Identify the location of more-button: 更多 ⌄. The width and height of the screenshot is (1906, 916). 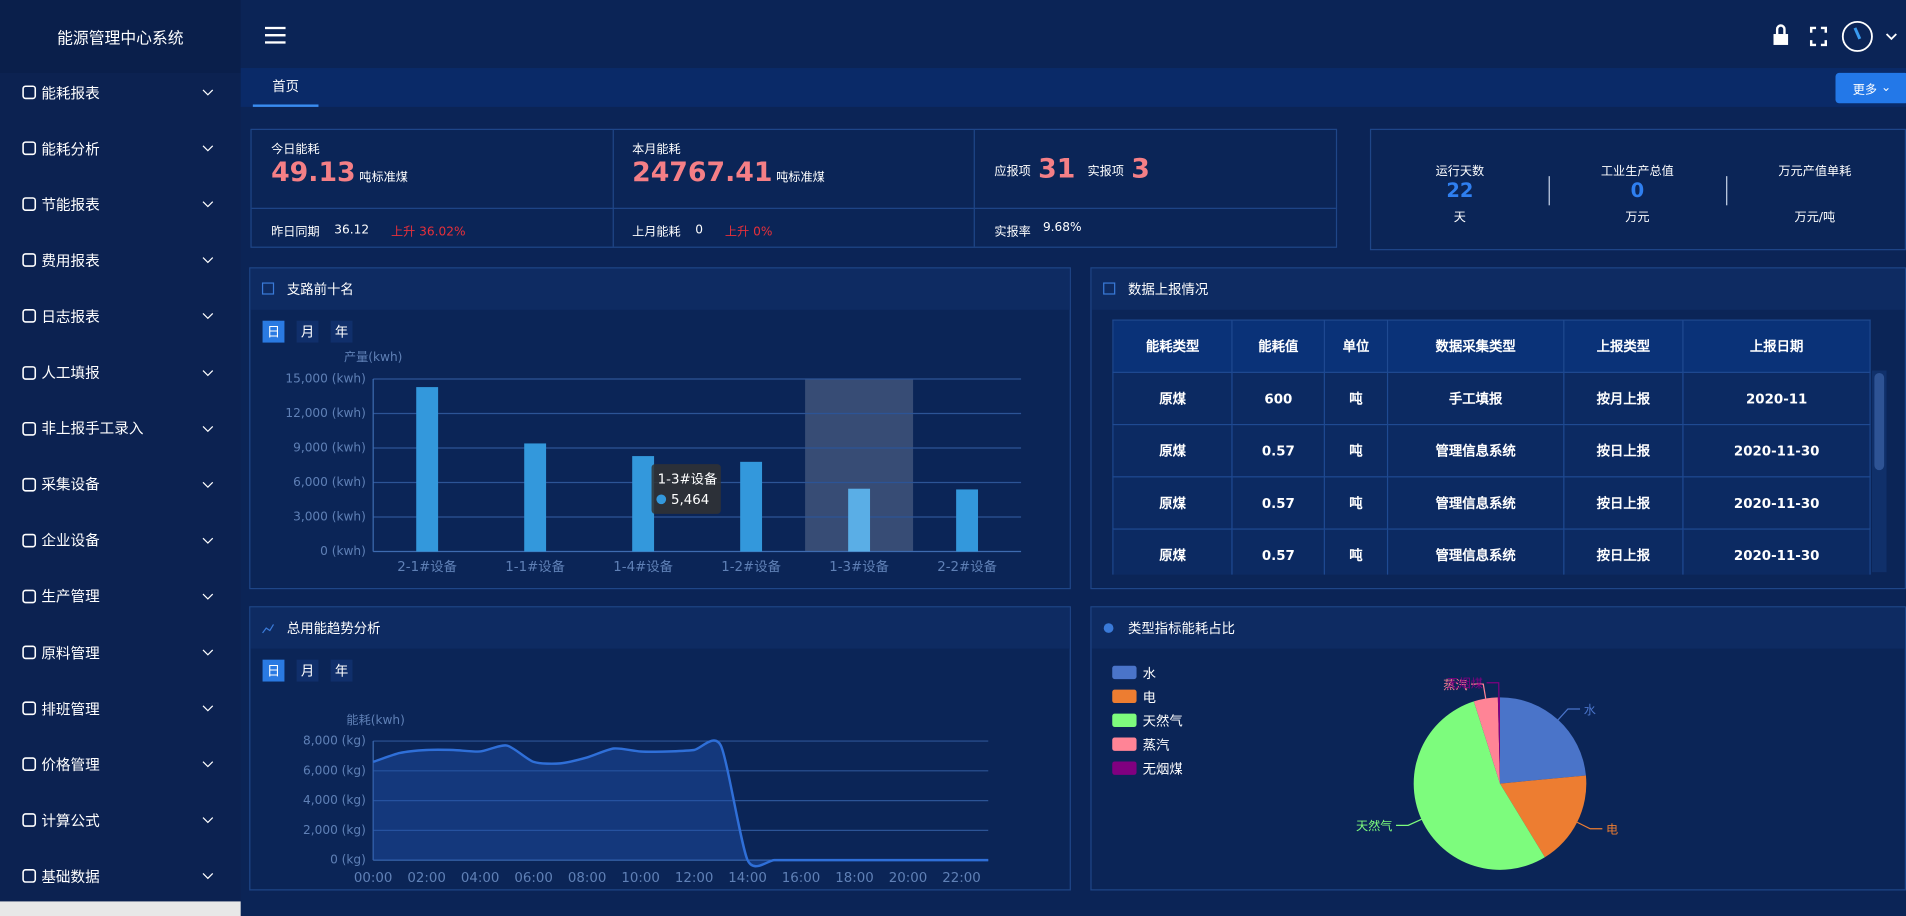
(1870, 88).